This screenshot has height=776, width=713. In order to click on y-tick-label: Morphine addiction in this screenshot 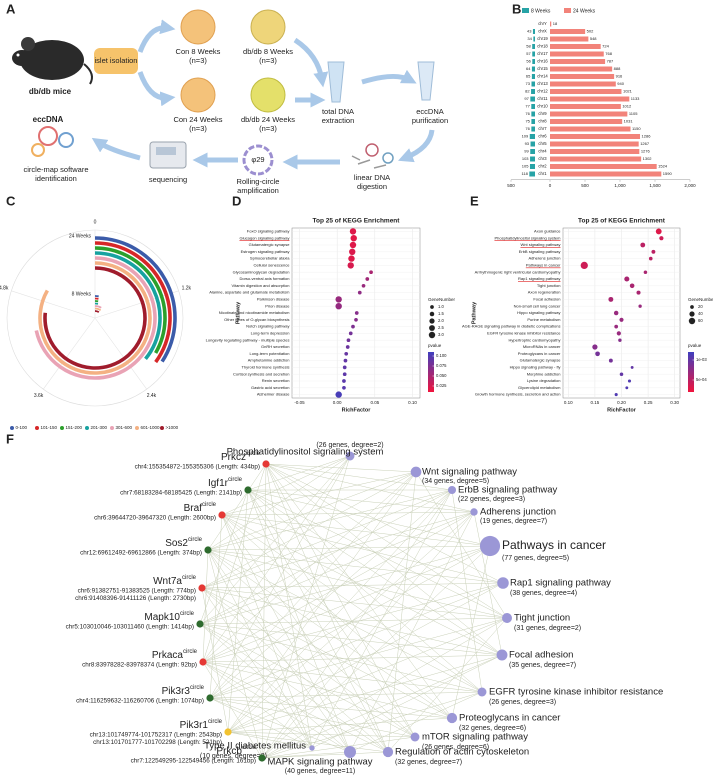, I will do `click(544, 373)`.